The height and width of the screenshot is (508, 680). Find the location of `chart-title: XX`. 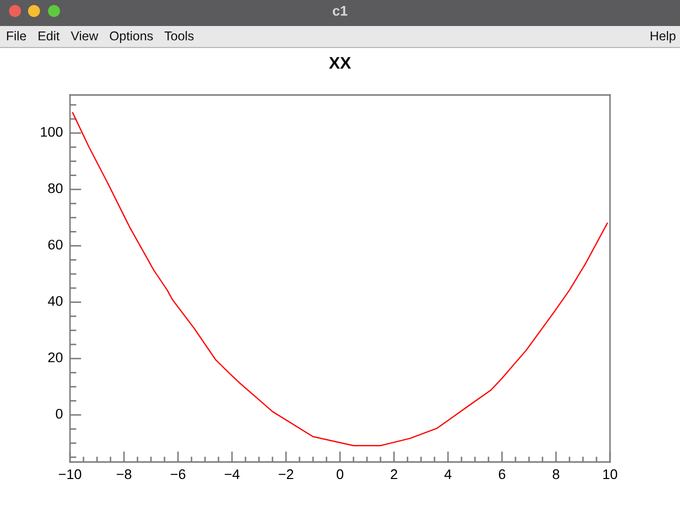

chart-title: XX is located at coordinates (340, 63).